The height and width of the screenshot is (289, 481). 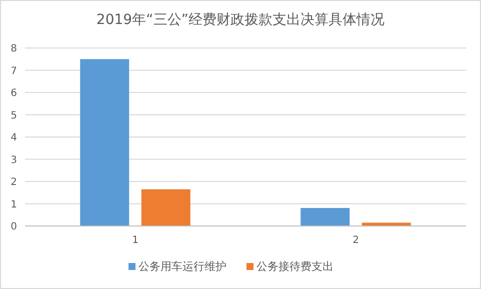 What do you see at coordinates (13, 227) in the screenshot?
I see `y-tick-label: 0` at bounding box center [13, 227].